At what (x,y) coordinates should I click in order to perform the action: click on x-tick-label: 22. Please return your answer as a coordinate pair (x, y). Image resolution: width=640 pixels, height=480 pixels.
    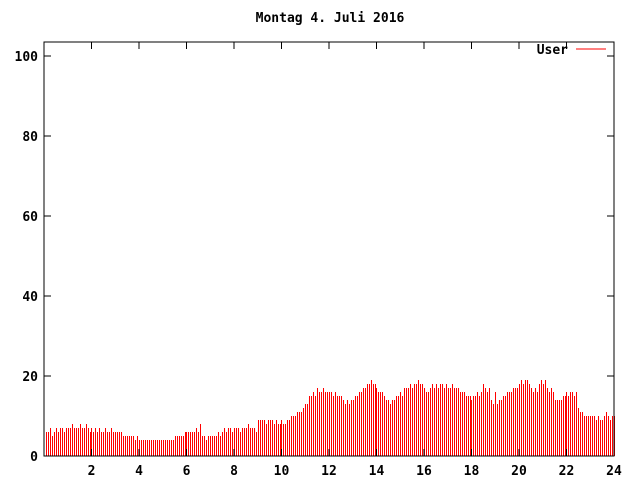
    Looking at the image, I should click on (567, 471).